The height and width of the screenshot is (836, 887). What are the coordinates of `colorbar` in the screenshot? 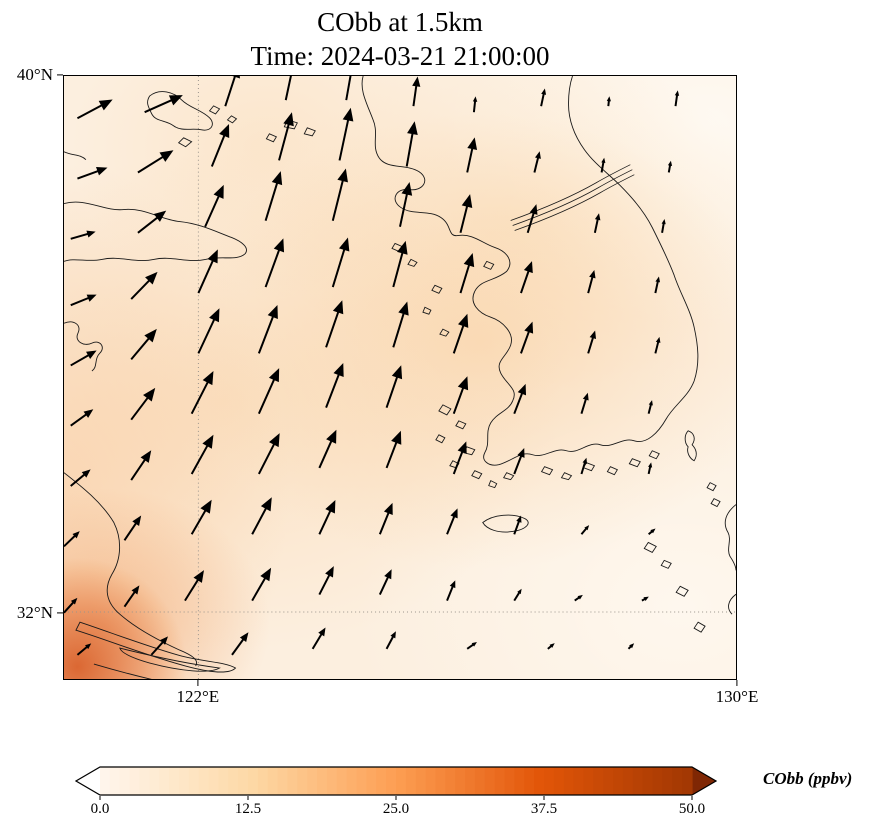 It's located at (396, 781).